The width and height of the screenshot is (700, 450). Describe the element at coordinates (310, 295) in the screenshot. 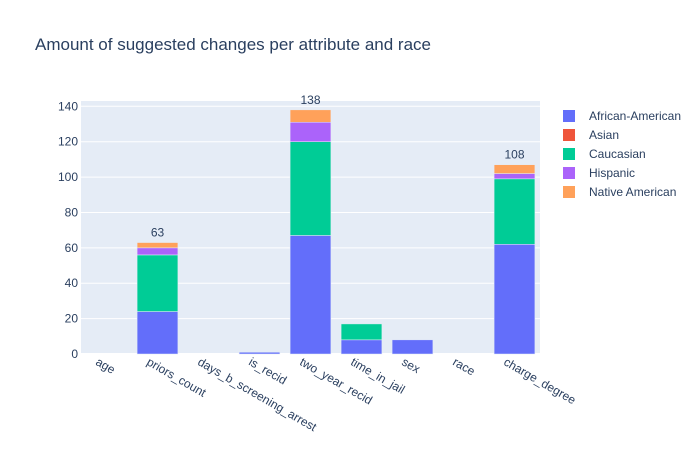

I see `bar-two_year_recid-african-american` at that location.